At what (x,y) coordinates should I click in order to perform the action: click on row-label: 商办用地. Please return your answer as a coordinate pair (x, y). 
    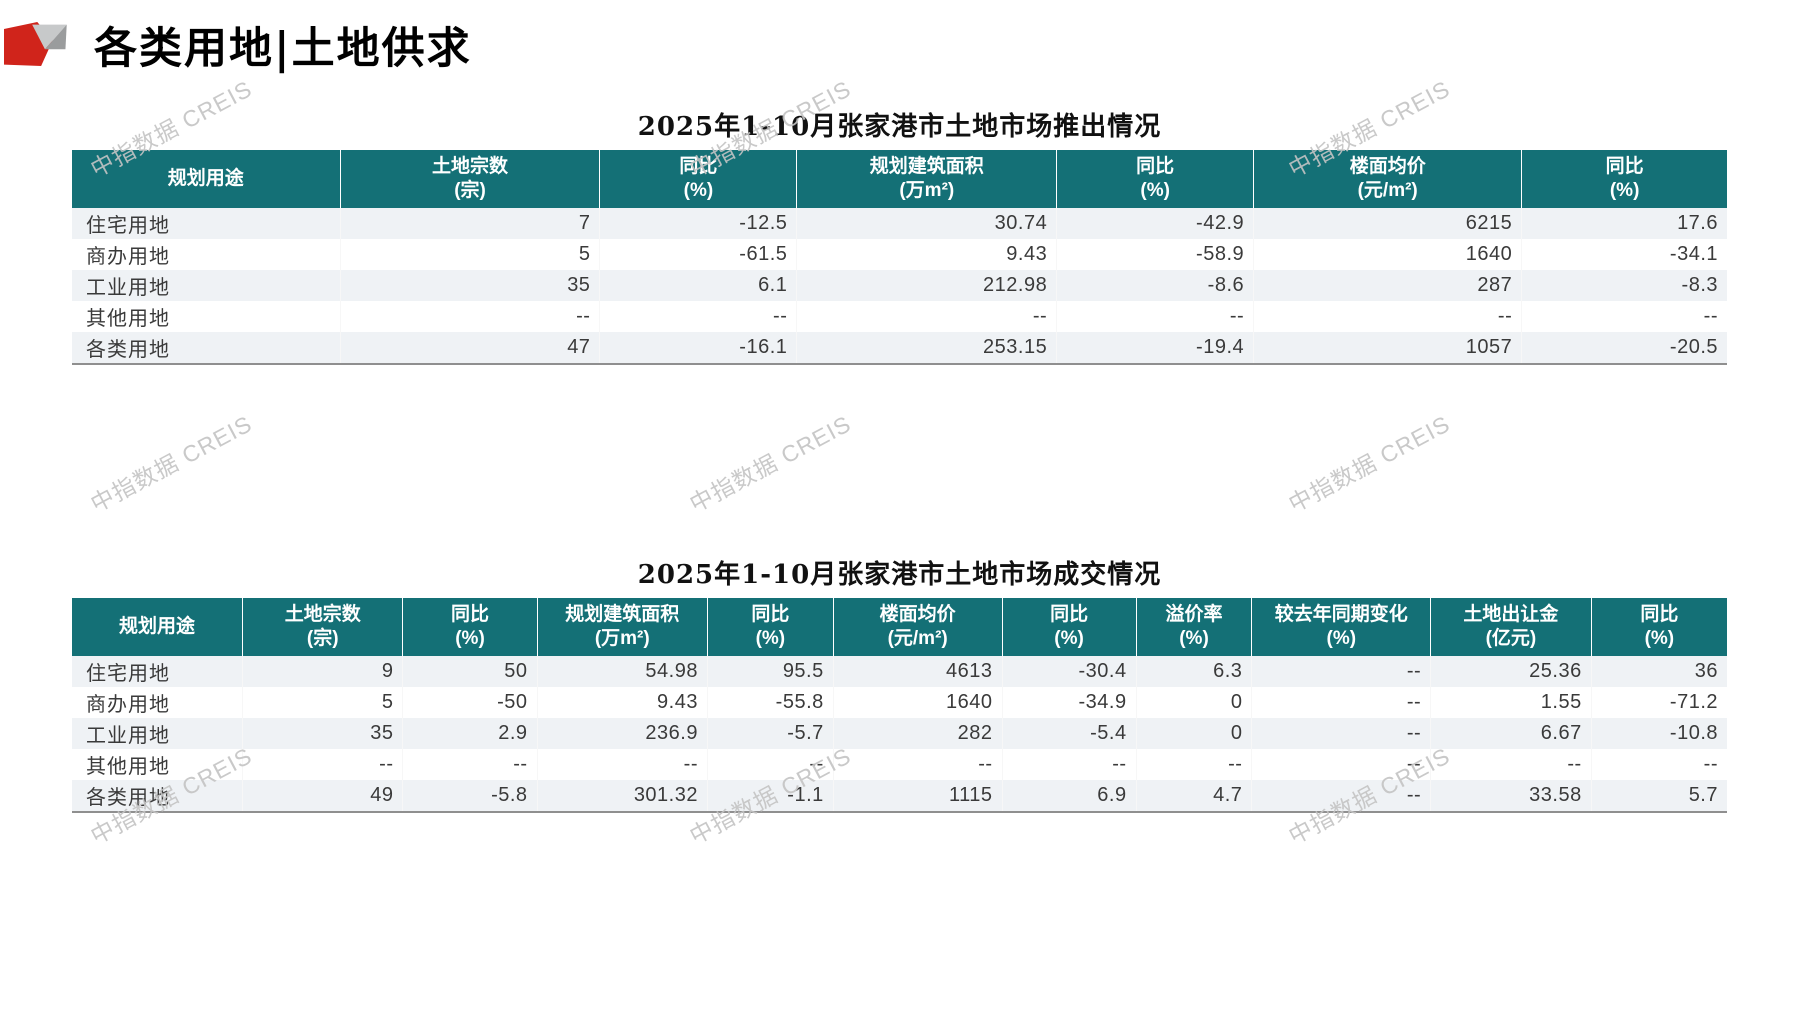
    Looking at the image, I should click on (128, 705).